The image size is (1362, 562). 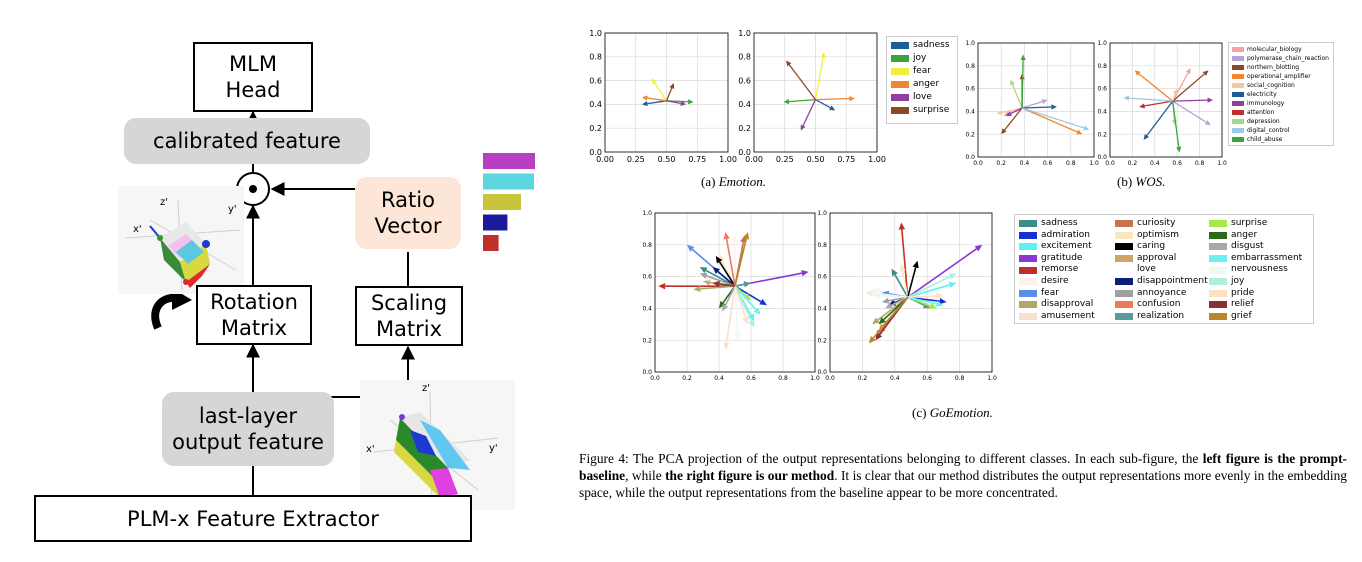 I want to click on legend-label: optimism, so click(x=1158, y=234).